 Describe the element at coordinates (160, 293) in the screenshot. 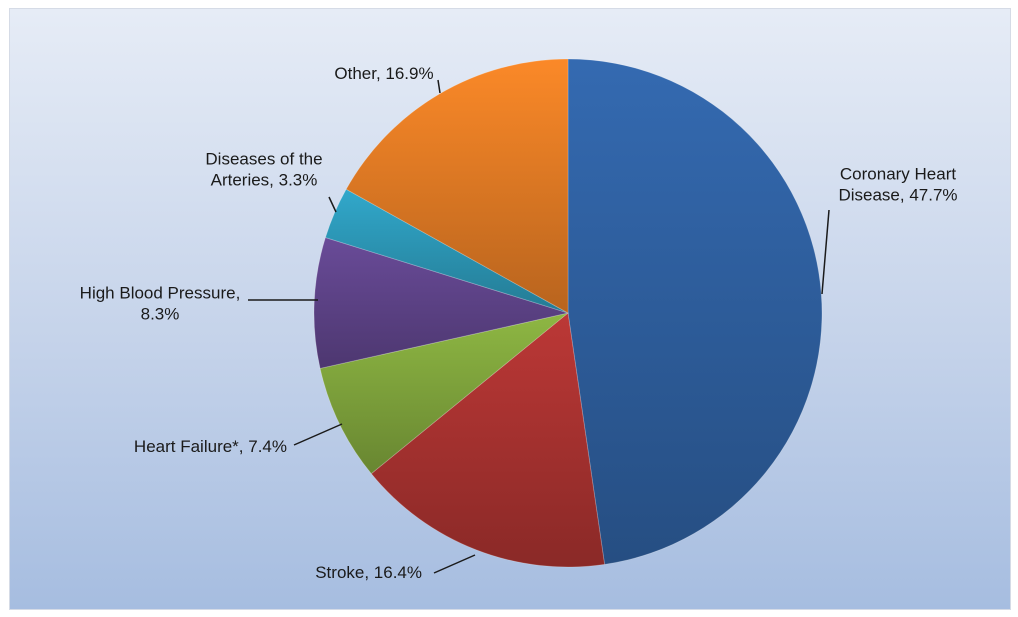

I see `slice-label-line: High Blood Pressure,` at that location.